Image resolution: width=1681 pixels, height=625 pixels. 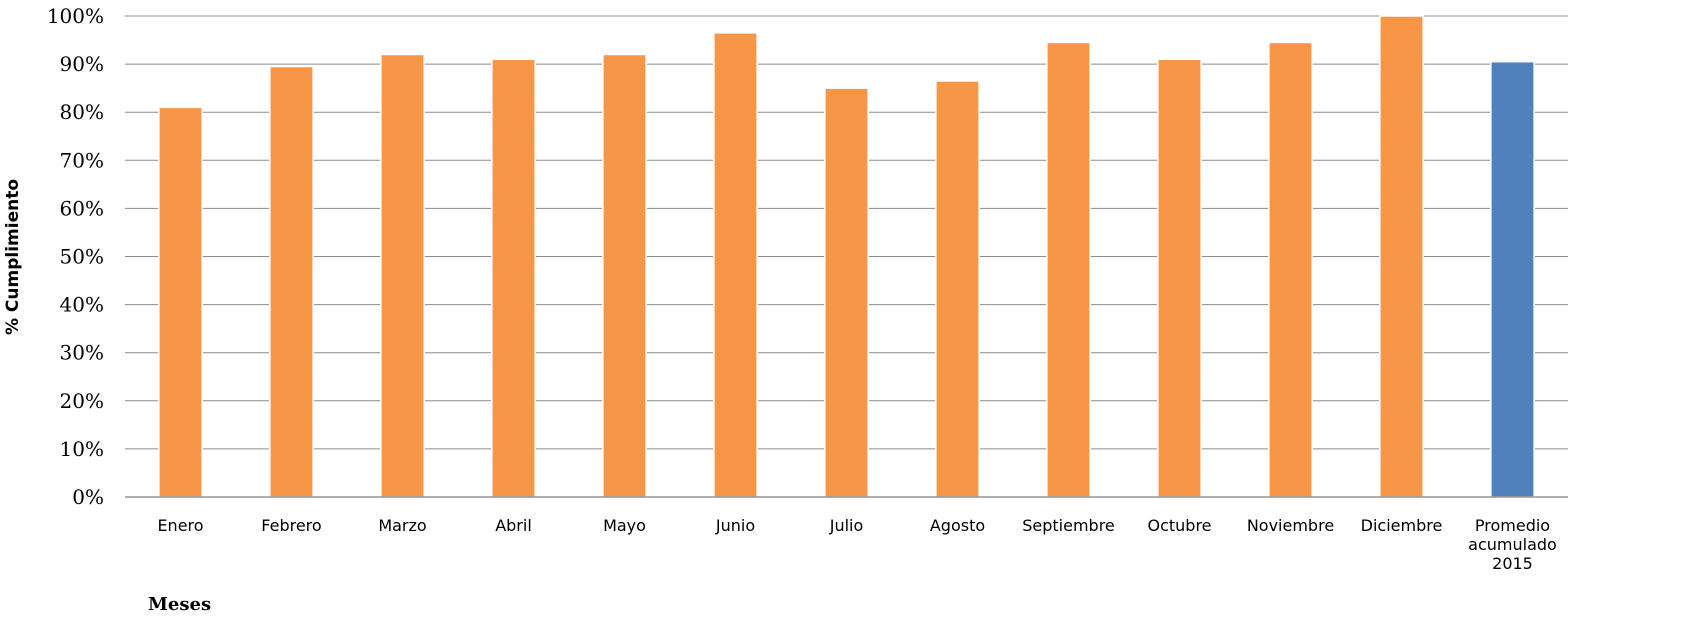 What do you see at coordinates (1290, 525) in the screenshot?
I see `x-tick-label: Noviembre` at bounding box center [1290, 525].